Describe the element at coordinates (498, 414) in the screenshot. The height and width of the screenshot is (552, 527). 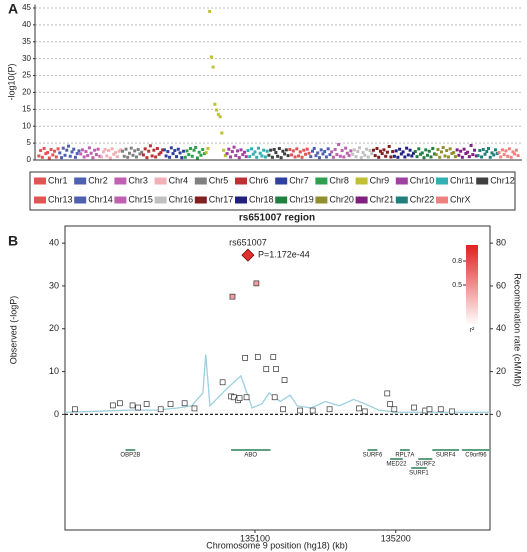
I see `y2-tick-label: 0` at that location.